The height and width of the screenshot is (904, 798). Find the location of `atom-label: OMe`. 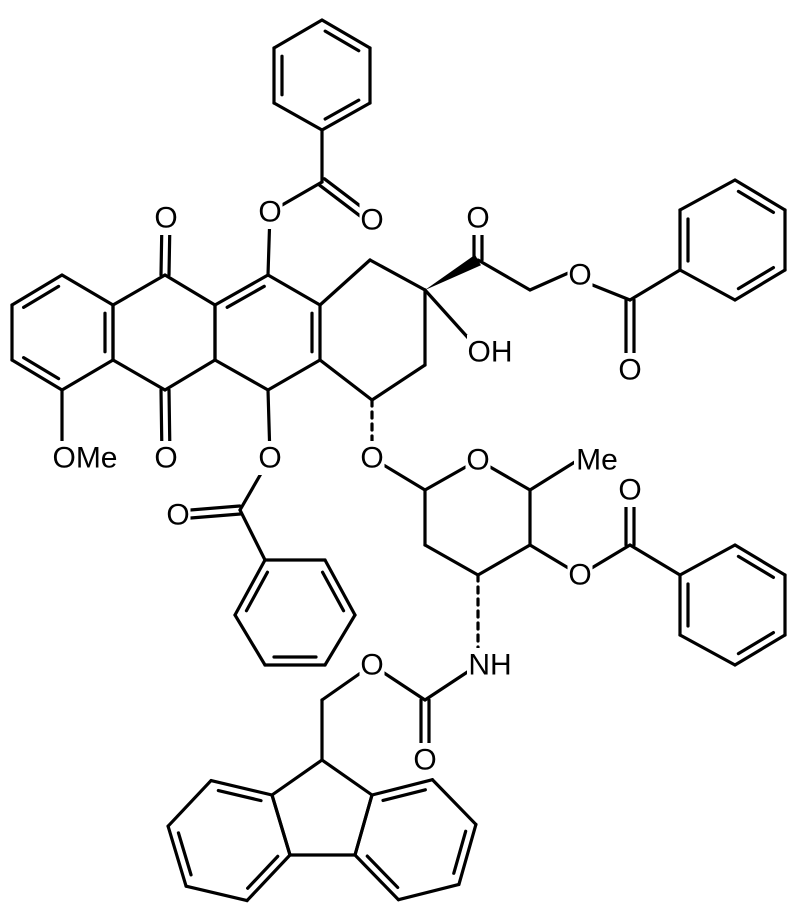

atom-label: OMe is located at coordinates (84, 458).